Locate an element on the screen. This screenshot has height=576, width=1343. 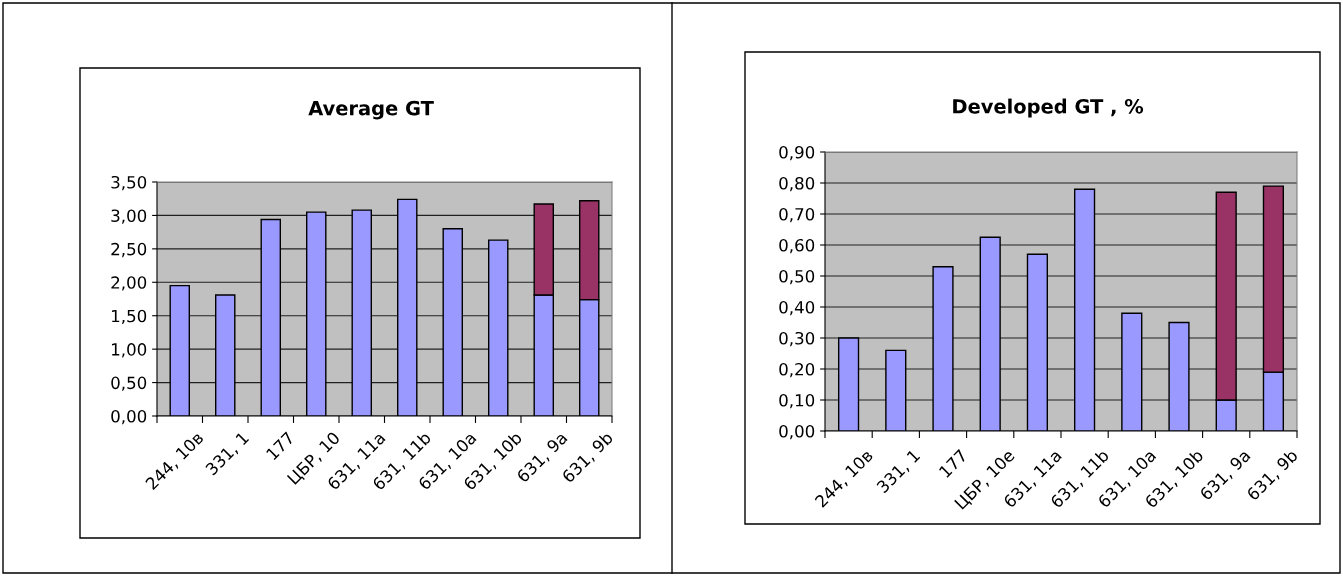
y-tick-label: 0,70 is located at coordinates (797, 215).